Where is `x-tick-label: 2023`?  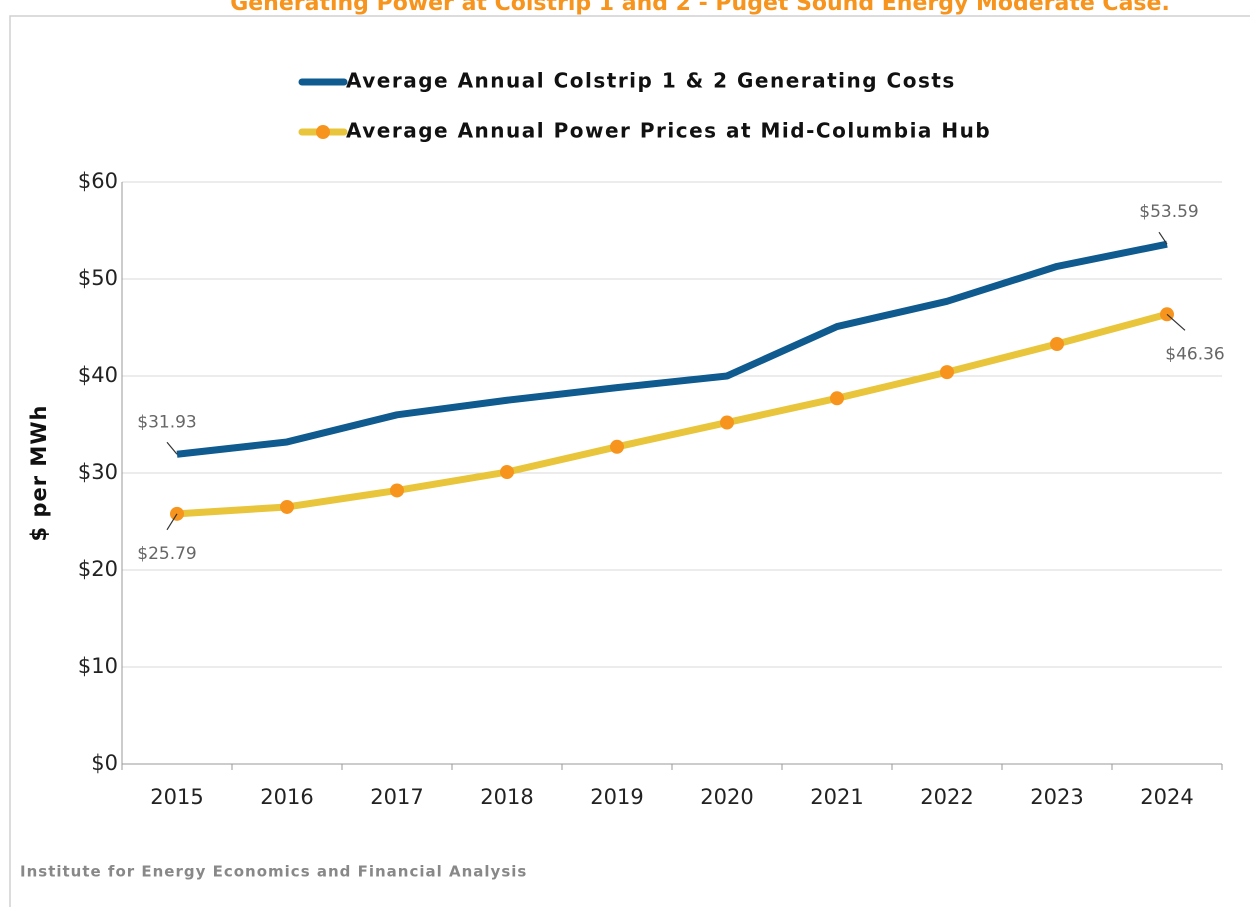 x-tick-label: 2023 is located at coordinates (1056, 797).